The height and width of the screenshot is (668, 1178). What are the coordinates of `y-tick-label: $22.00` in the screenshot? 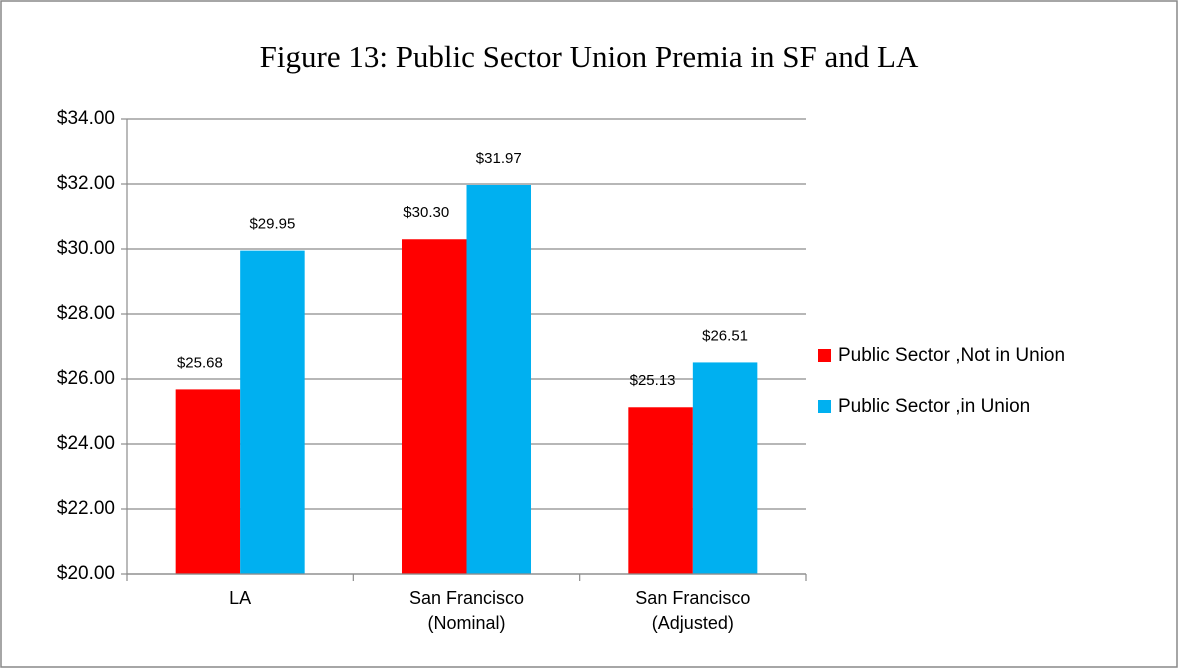 It's located at (86, 508).